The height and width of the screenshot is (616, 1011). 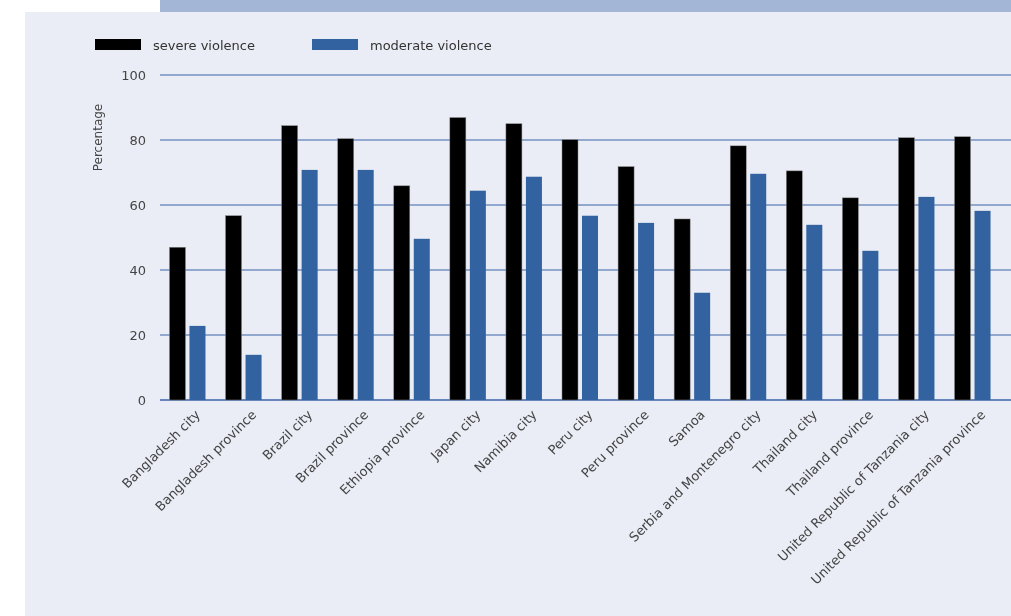 What do you see at coordinates (137, 140) in the screenshot?
I see `y-tick-label: 80` at bounding box center [137, 140].